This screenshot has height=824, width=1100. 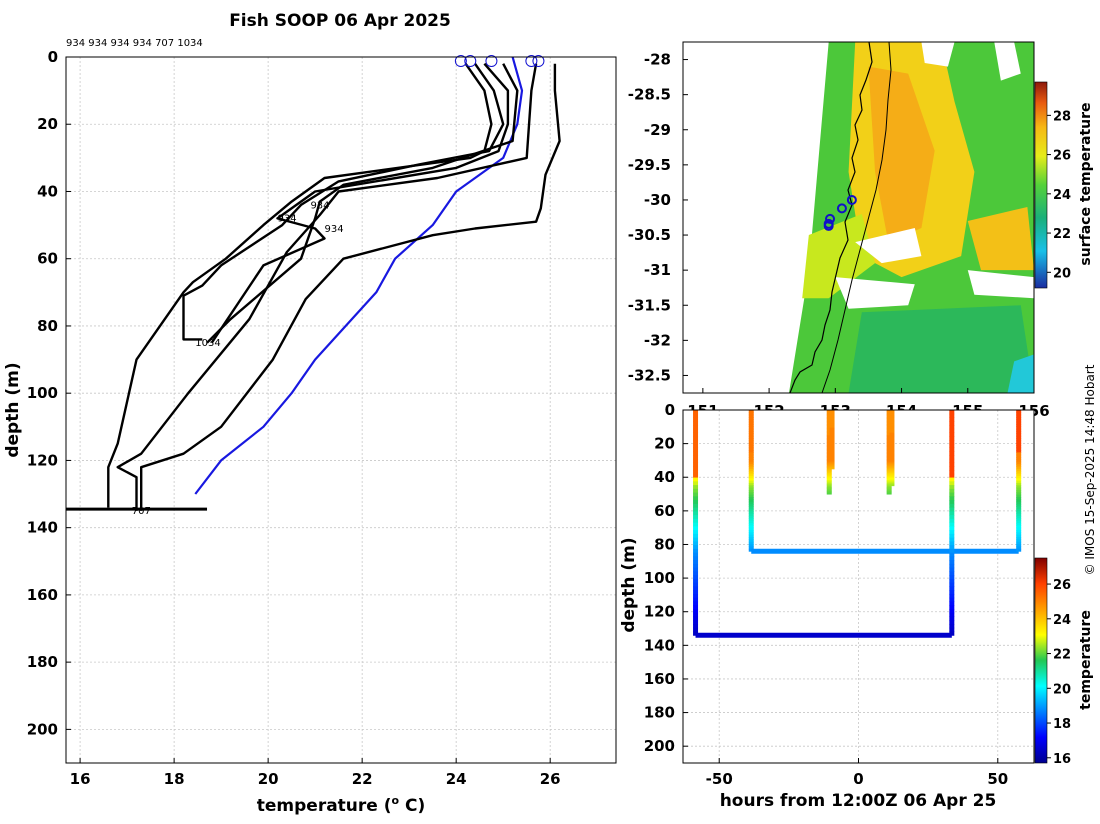 I want to click on map-frame, so click(x=858, y=217).